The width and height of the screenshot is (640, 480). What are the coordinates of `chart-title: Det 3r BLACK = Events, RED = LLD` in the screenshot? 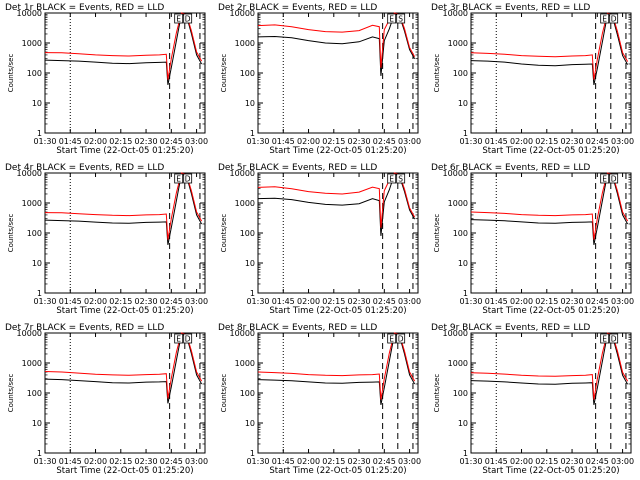 It's located at (510, 8).